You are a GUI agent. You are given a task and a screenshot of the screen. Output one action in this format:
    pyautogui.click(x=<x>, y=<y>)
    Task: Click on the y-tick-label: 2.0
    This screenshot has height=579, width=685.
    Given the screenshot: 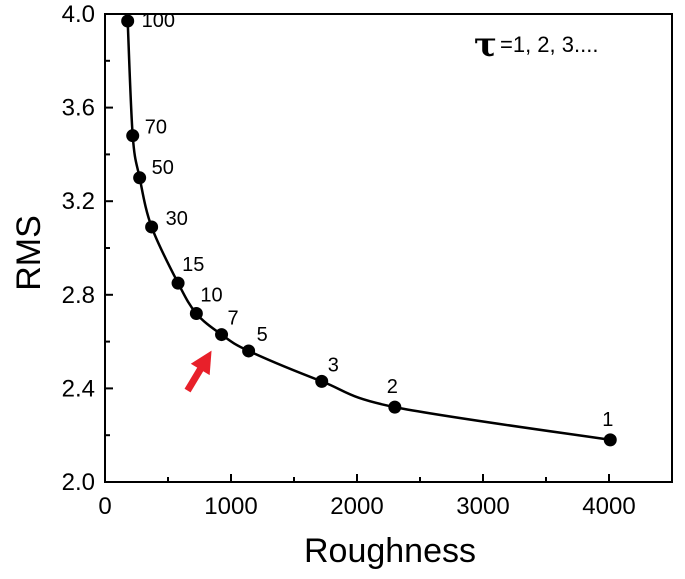 What is the action you would take?
    pyautogui.click(x=78, y=482)
    